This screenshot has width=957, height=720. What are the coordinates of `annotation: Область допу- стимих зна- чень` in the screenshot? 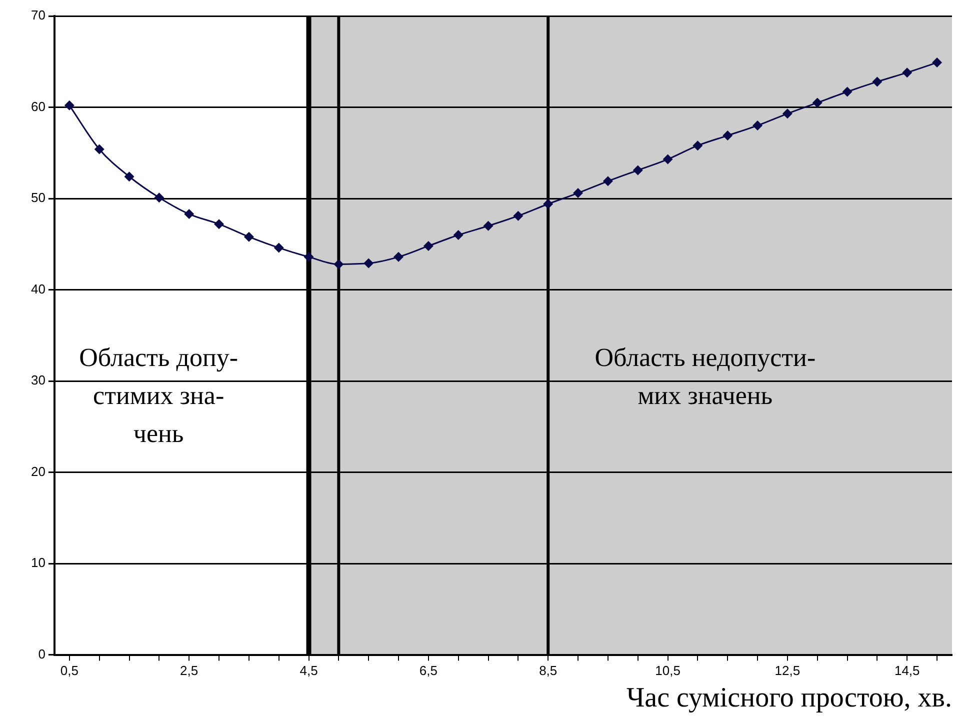 It's located at (158, 395).